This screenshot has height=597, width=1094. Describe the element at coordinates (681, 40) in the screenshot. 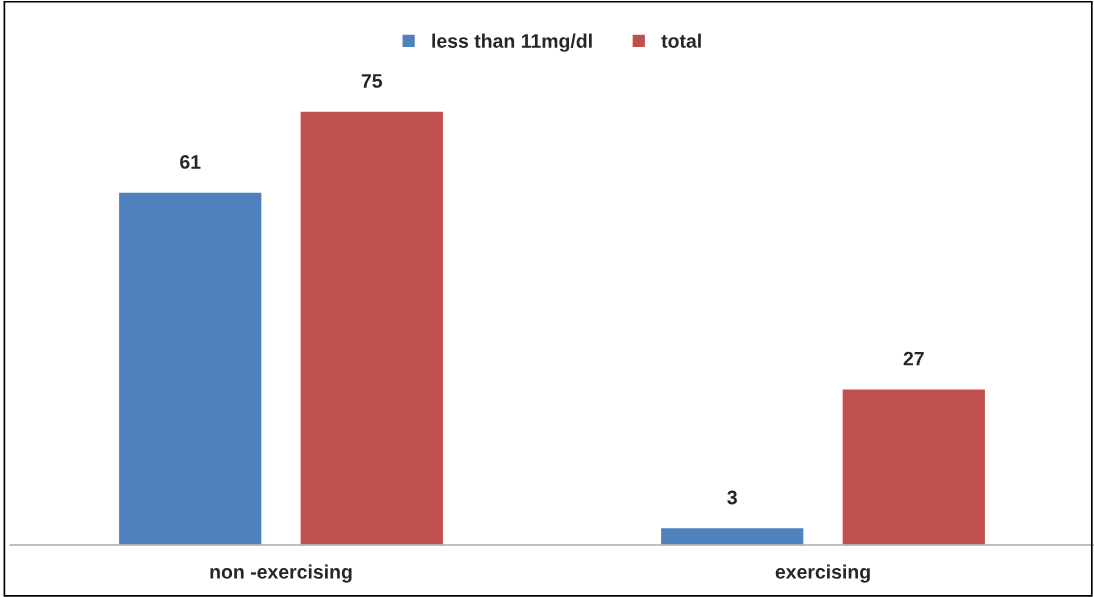

I see `legend-label: total` at that location.